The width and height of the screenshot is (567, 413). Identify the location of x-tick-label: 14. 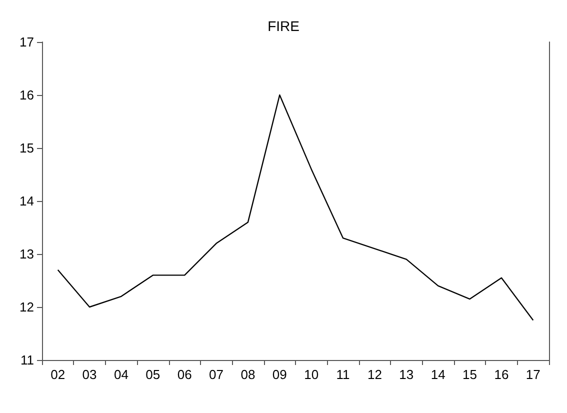
(438, 374).